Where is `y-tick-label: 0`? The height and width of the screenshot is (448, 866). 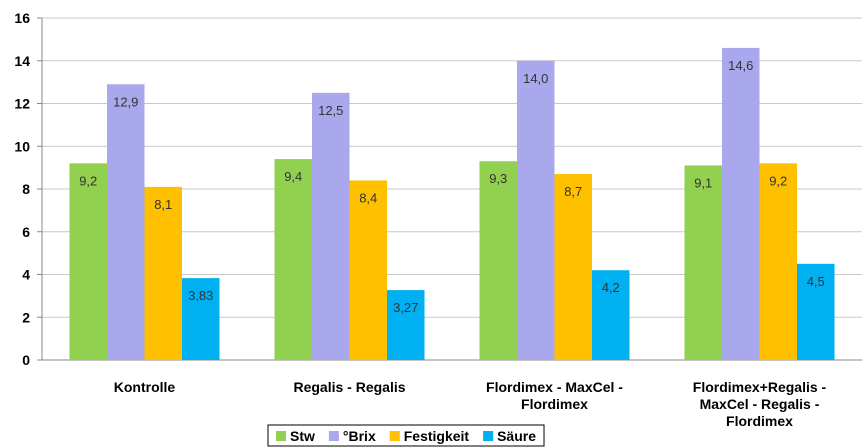 y-tick-label: 0 is located at coordinates (26, 360).